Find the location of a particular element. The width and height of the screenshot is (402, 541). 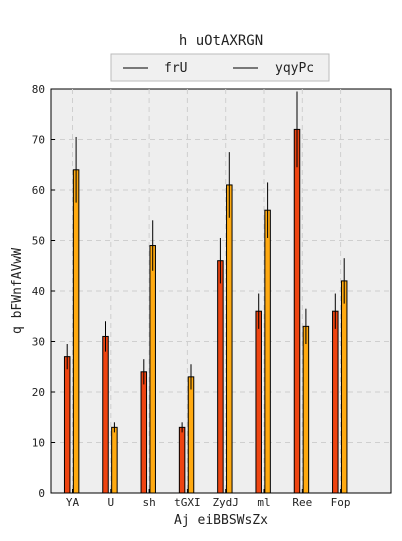

y-axis-ticks: 0 10 20 30 40 50 60 70 80 is located at coordinates (43, 291).